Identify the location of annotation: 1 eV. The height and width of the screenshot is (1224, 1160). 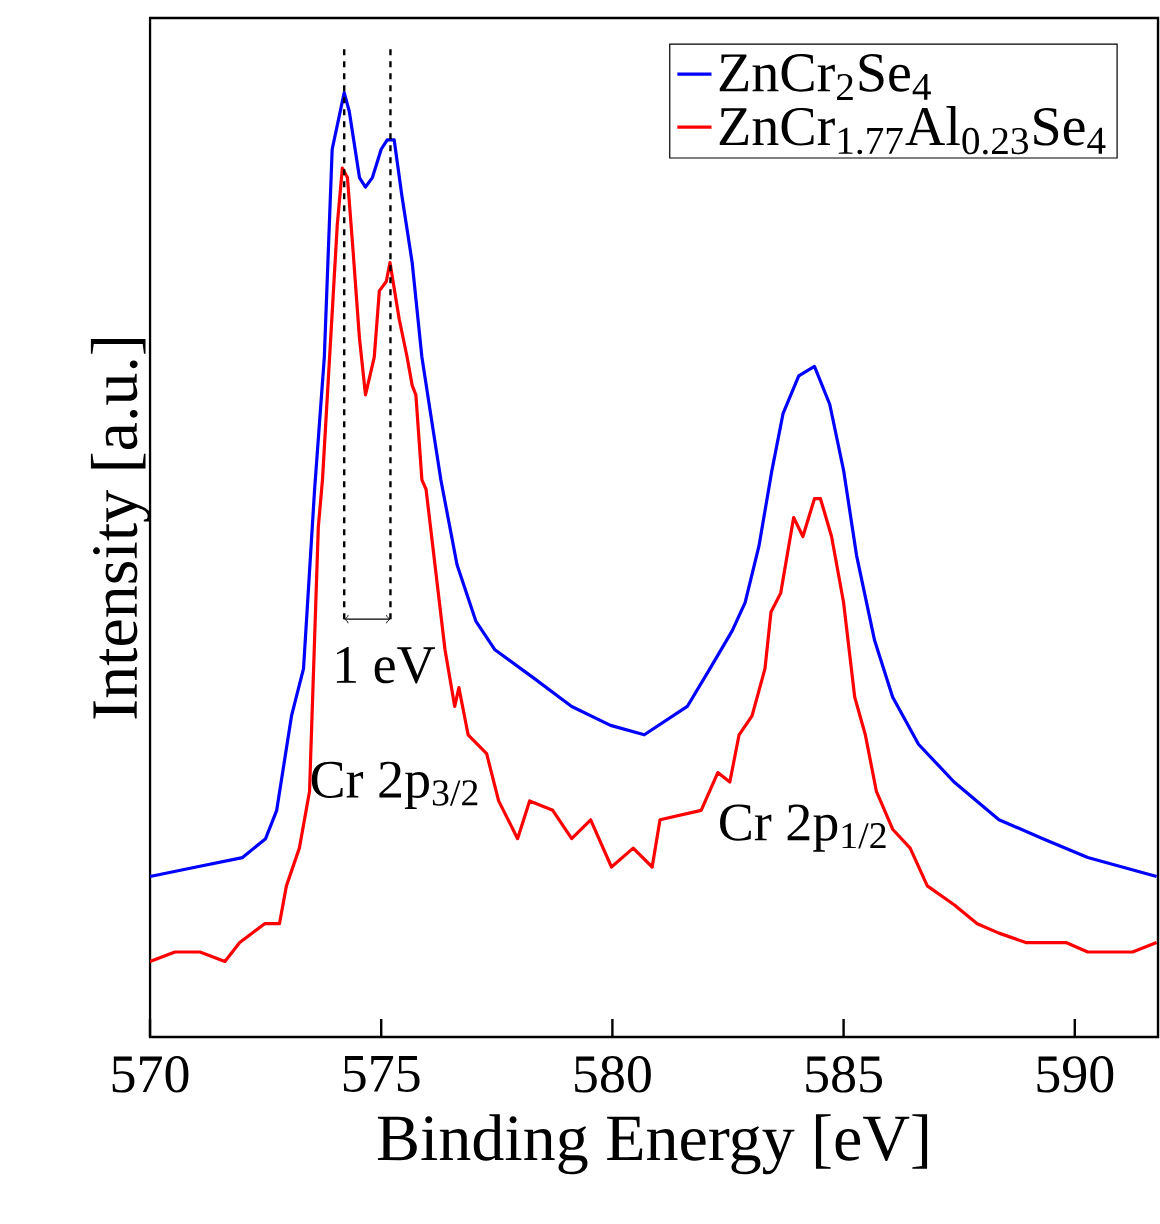
(385, 665).